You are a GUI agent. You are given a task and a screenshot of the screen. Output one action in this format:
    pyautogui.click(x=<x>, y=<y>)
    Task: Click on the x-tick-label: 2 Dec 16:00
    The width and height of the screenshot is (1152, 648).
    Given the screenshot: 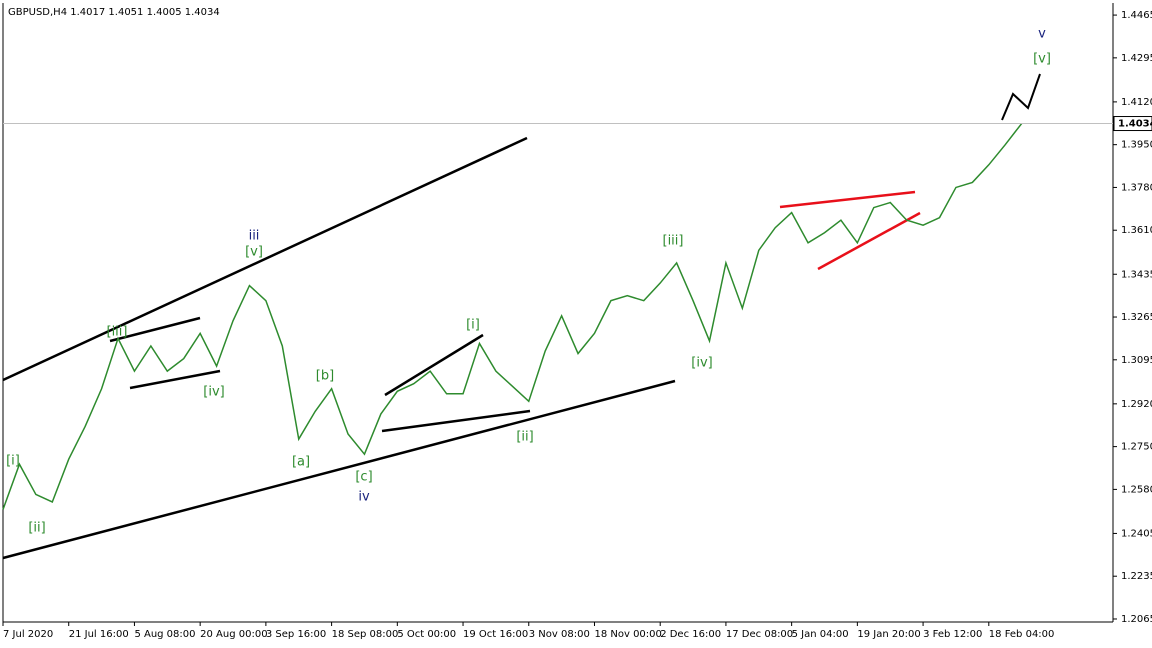 What is the action you would take?
    pyautogui.click(x=690, y=634)
    